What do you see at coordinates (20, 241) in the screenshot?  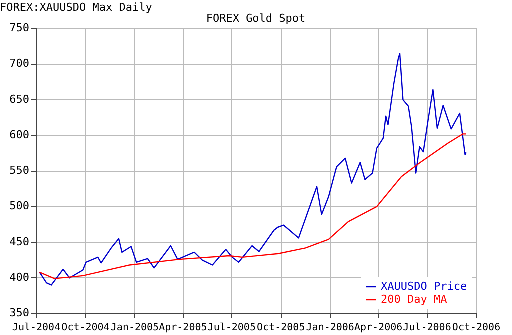 I see `y-tick-label: 450` at bounding box center [20, 241].